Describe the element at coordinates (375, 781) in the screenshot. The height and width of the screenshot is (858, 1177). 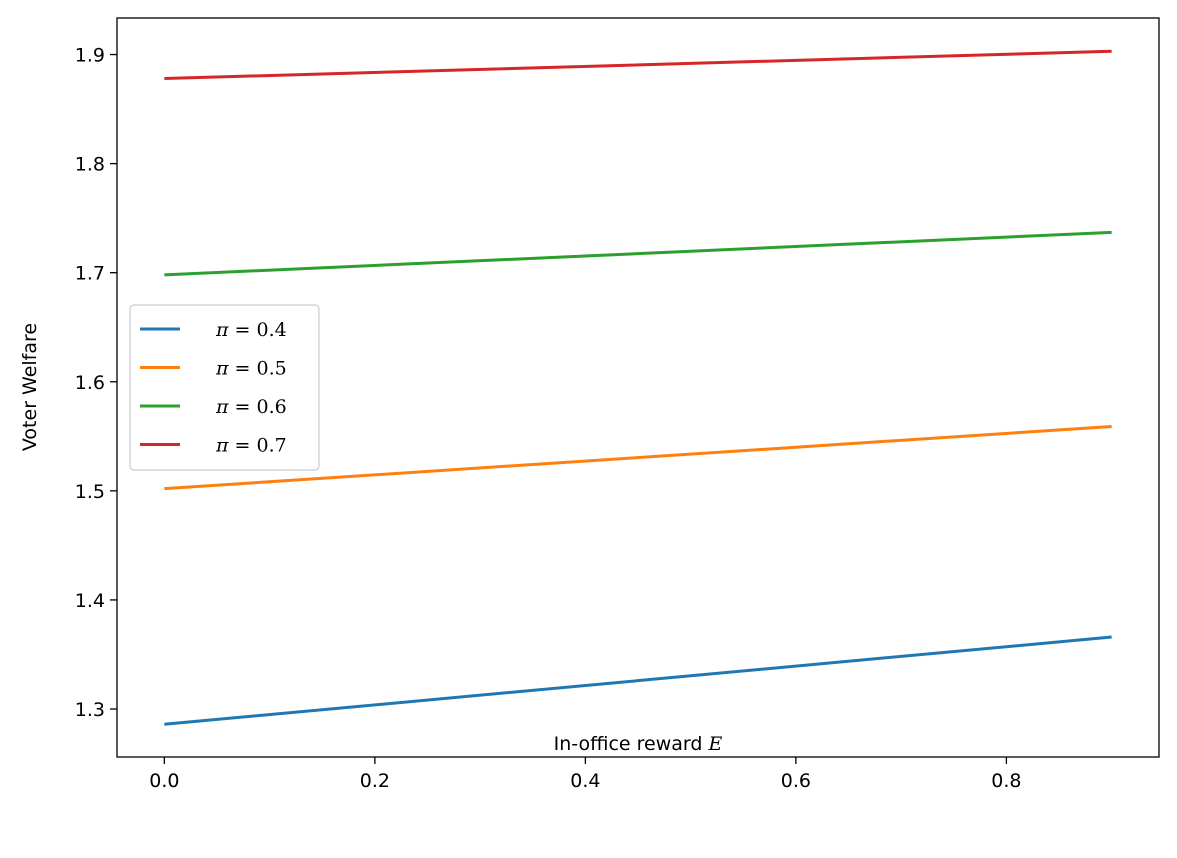
I see `x-tick-label: 0.2` at that location.